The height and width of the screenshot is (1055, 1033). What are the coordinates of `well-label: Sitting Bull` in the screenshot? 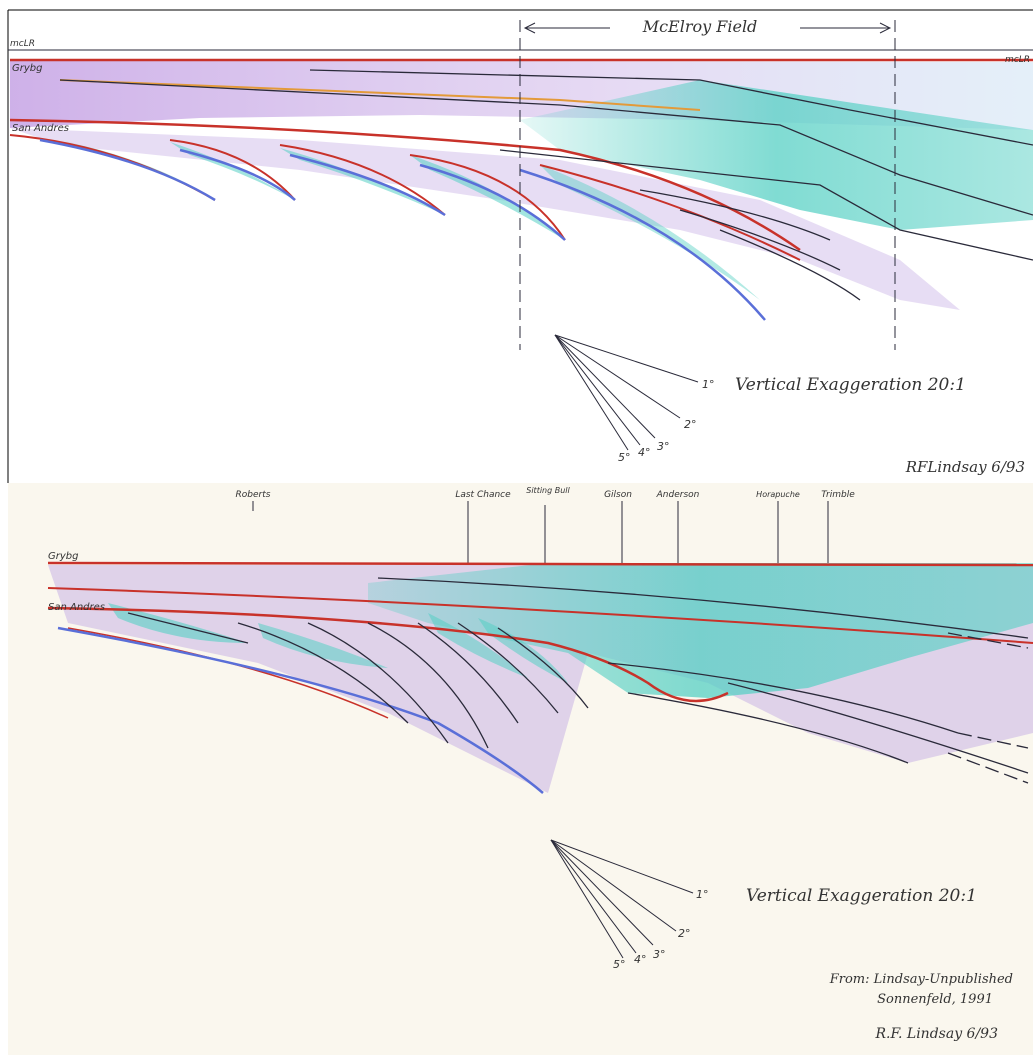 It's located at (548, 490).